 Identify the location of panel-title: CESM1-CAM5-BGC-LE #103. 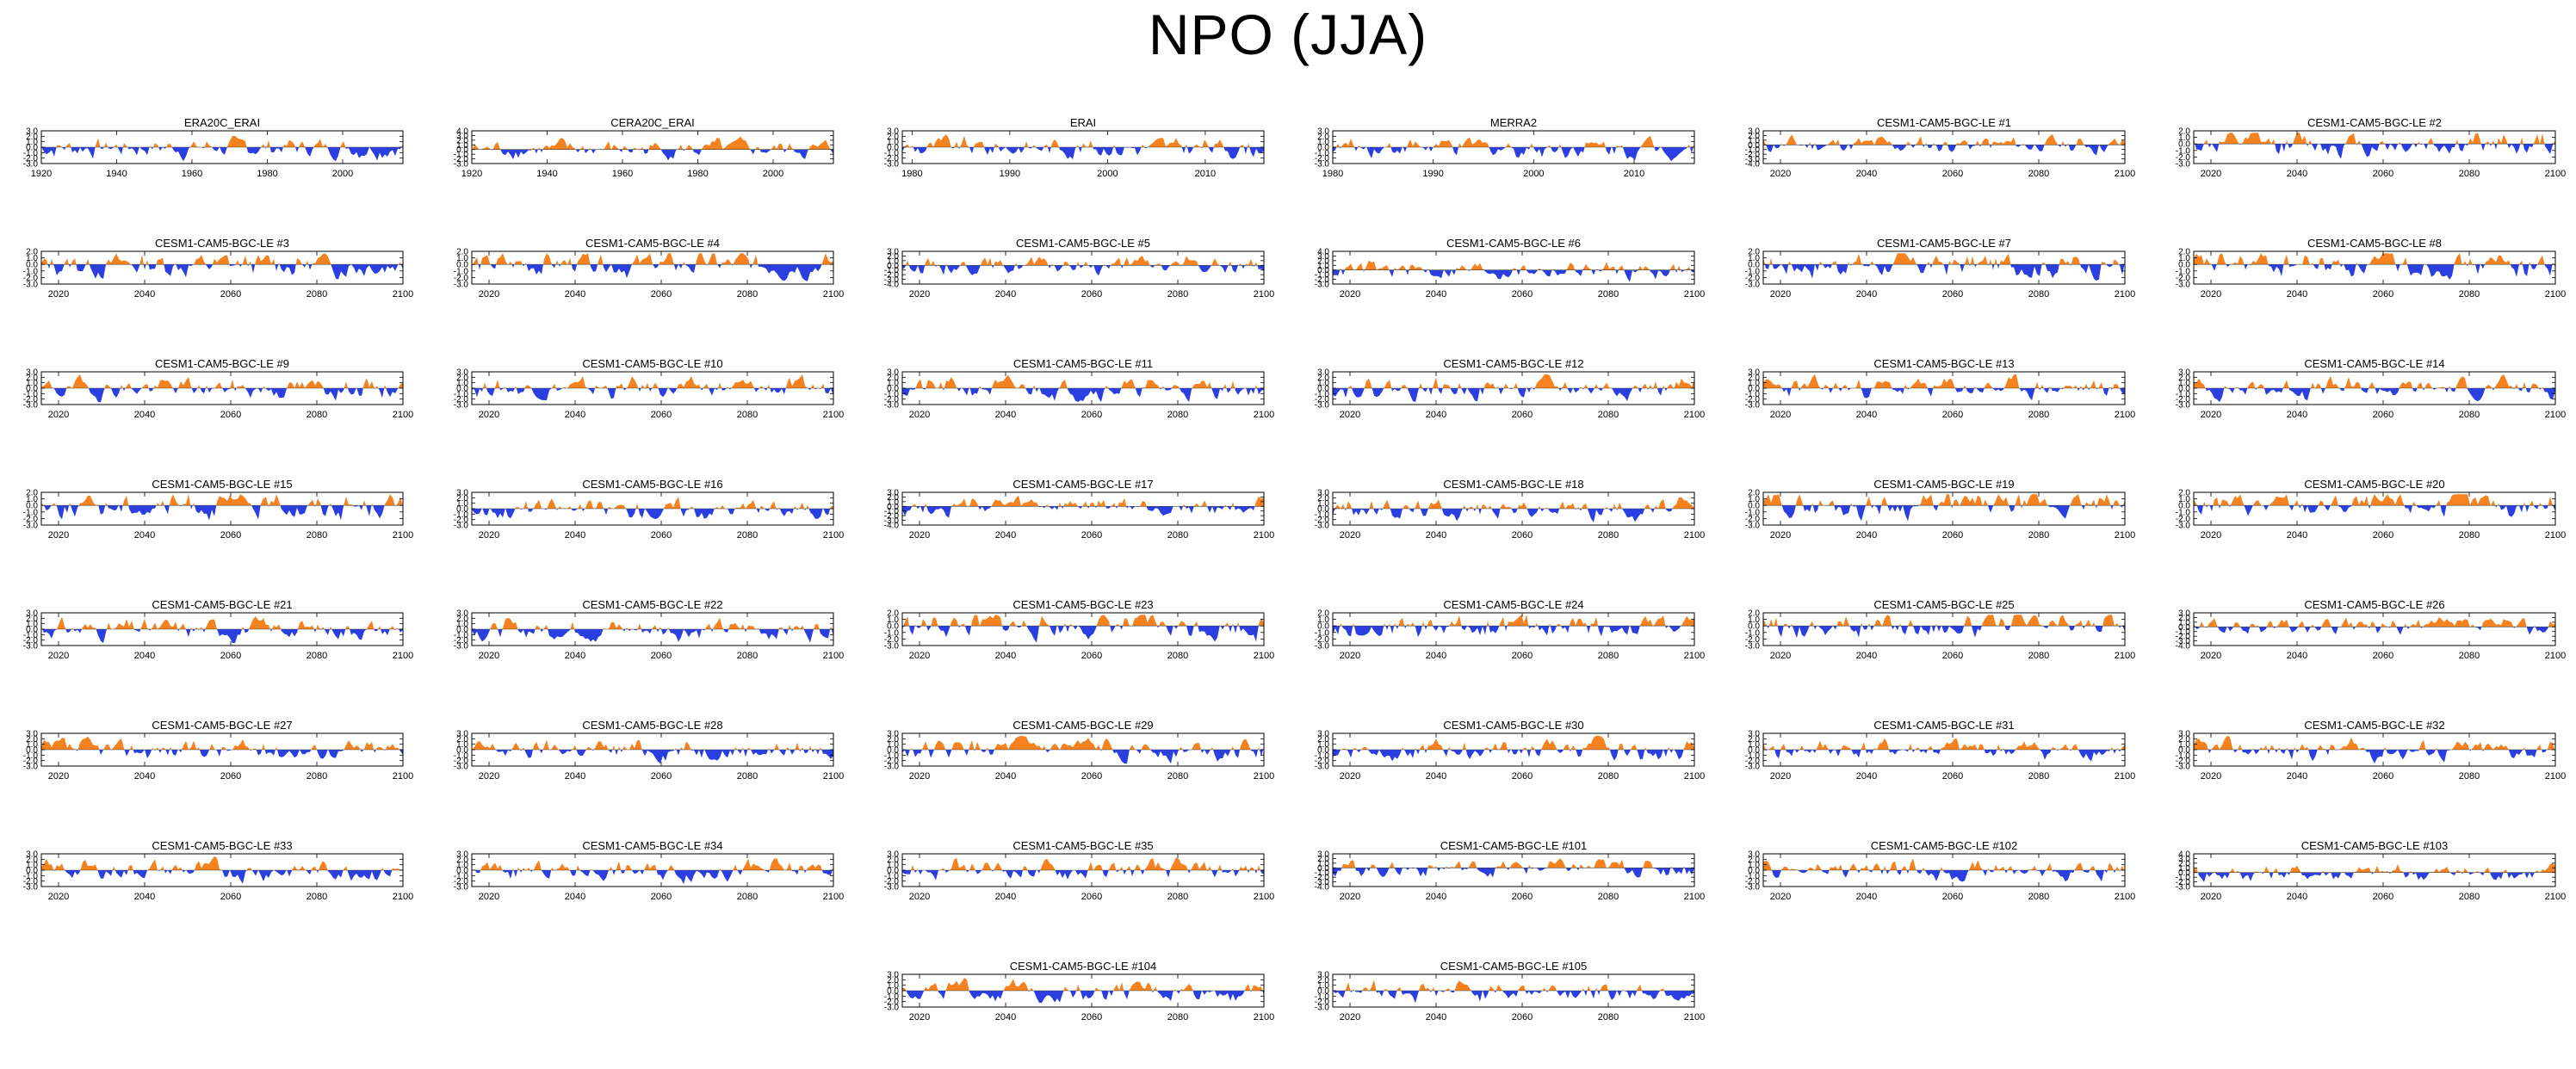
(2375, 846).